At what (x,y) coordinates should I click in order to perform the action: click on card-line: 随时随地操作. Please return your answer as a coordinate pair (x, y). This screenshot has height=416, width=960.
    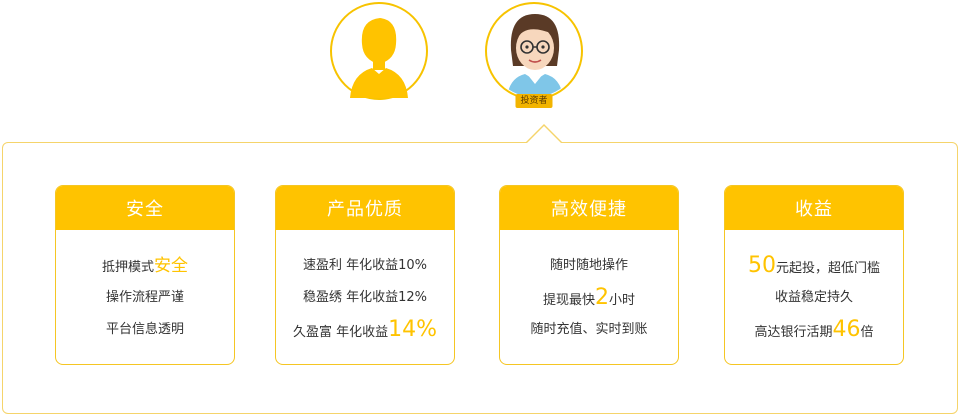
    Looking at the image, I should click on (588, 265).